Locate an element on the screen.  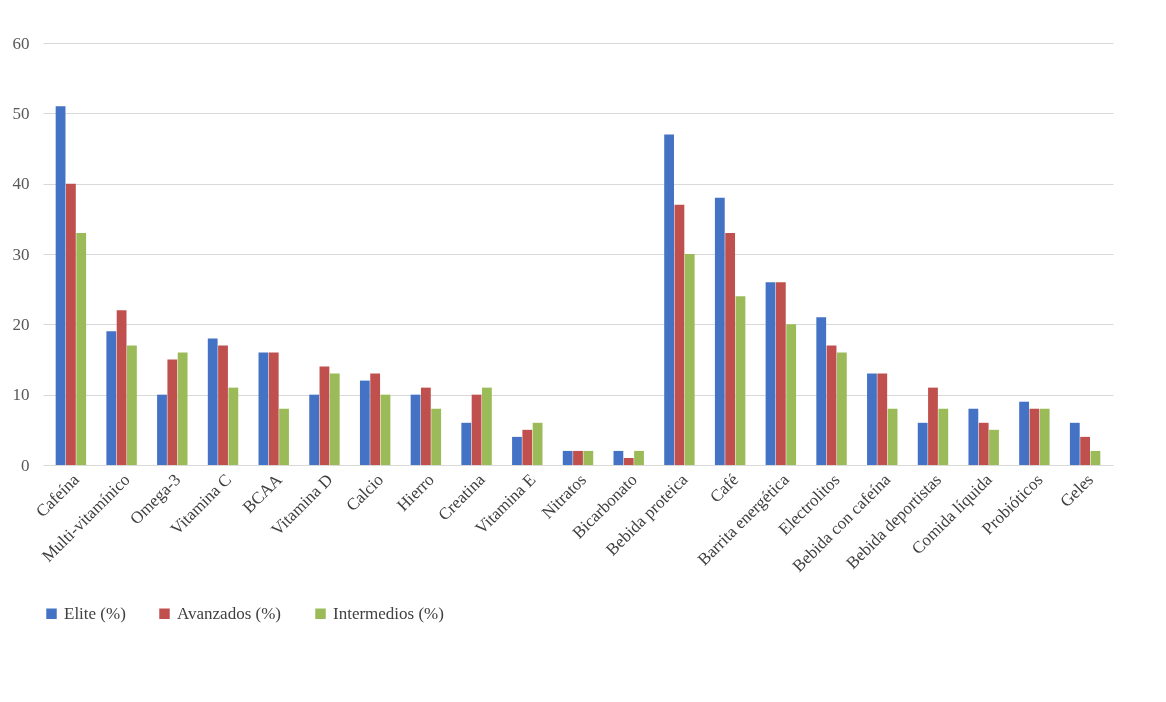
y-tick-label: 20 is located at coordinates (21, 324).